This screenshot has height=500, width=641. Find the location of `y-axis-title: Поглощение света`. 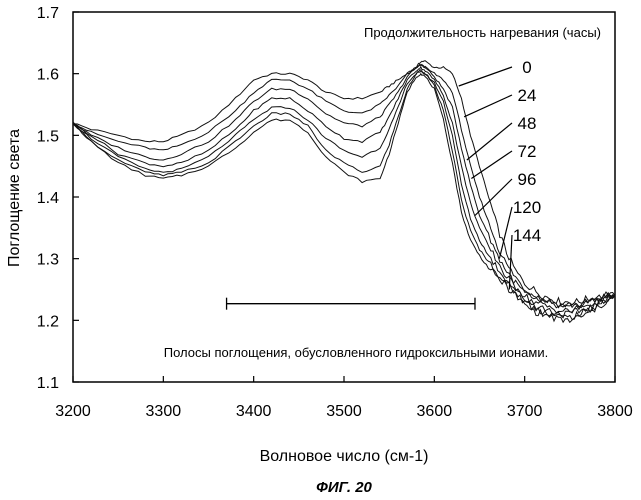

y-axis-title: Поглощение света is located at coordinates (14, 198).